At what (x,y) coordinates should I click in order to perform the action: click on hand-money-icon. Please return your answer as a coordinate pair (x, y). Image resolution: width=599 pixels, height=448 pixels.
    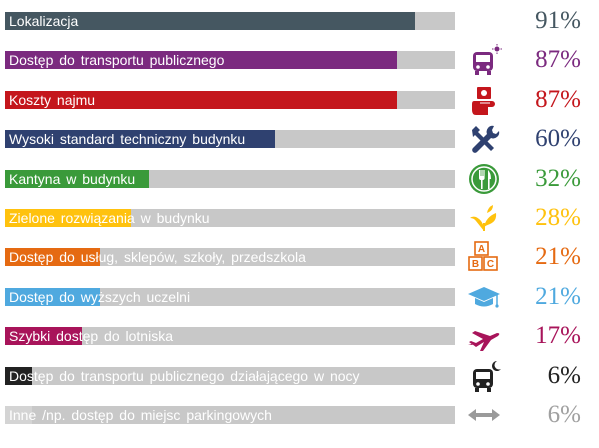
    Looking at the image, I should click on (484, 100).